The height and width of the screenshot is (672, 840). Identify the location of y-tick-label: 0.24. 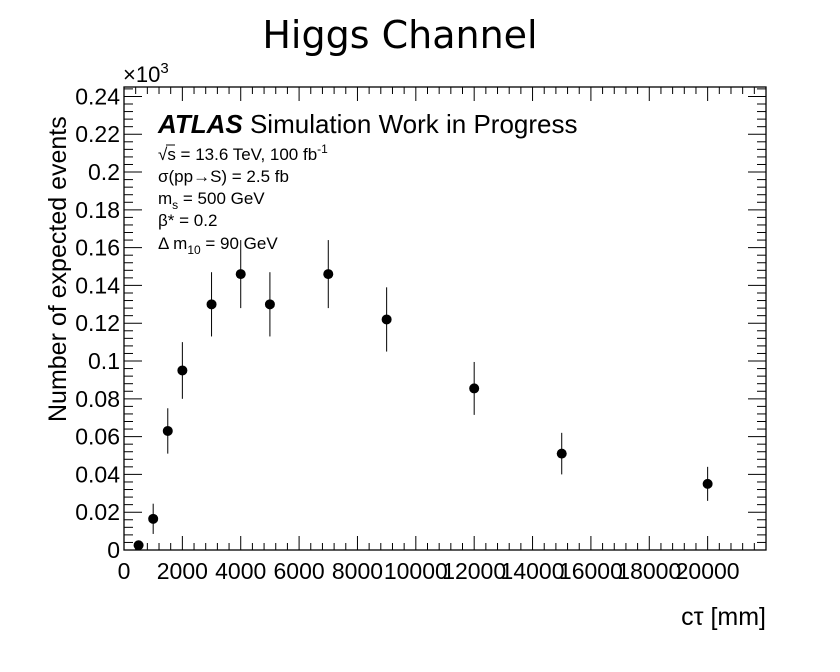
(97, 96).